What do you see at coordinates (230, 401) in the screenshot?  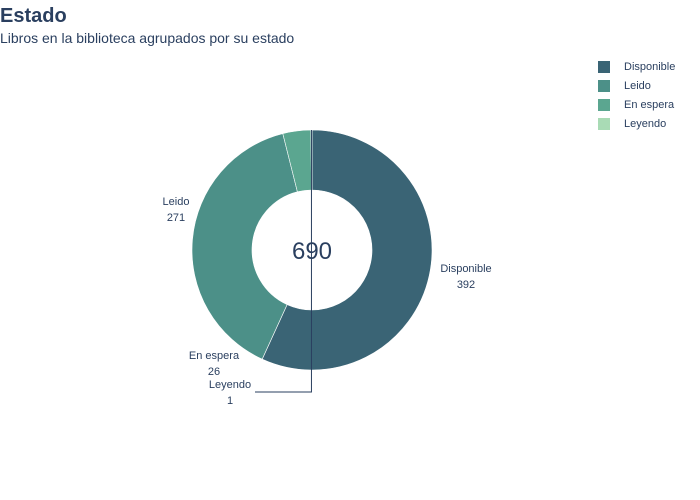 I see `slice-value-leyendo: 1` at bounding box center [230, 401].